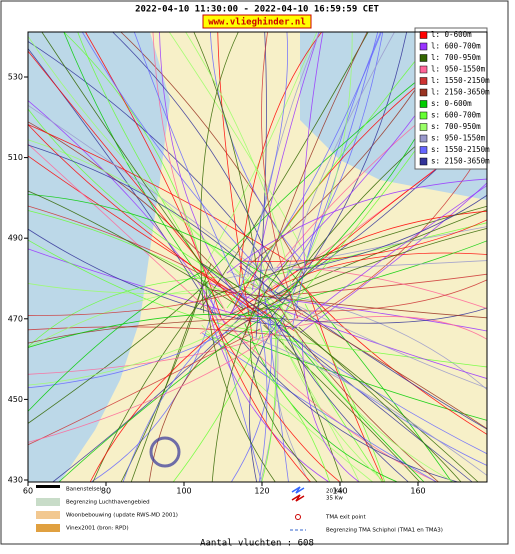 This screenshot has width=515, height=554. I want to click on site-link: www.vlieghinder.nl, so click(257, 22).